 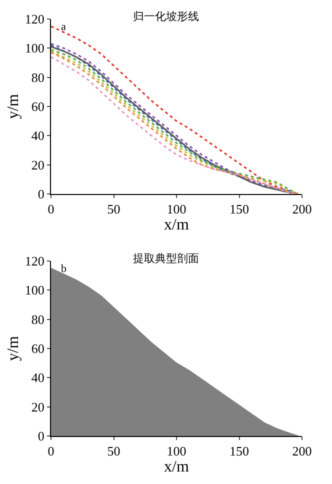 What do you see at coordinates (63, 27) in the screenshot?
I see `annotation: a` at bounding box center [63, 27].